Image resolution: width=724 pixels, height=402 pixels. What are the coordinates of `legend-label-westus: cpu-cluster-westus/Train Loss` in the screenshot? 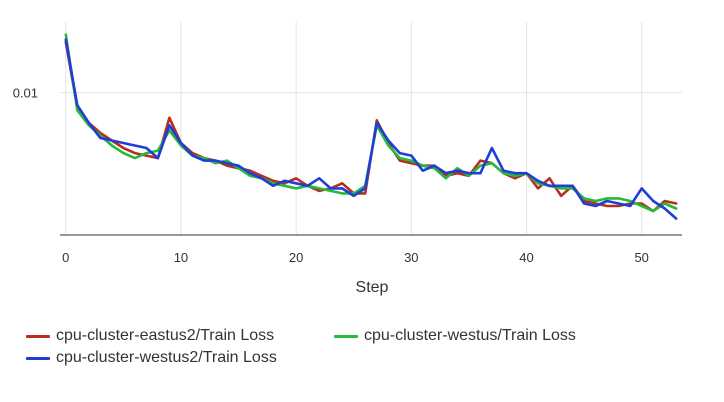 It's located at (470, 335).